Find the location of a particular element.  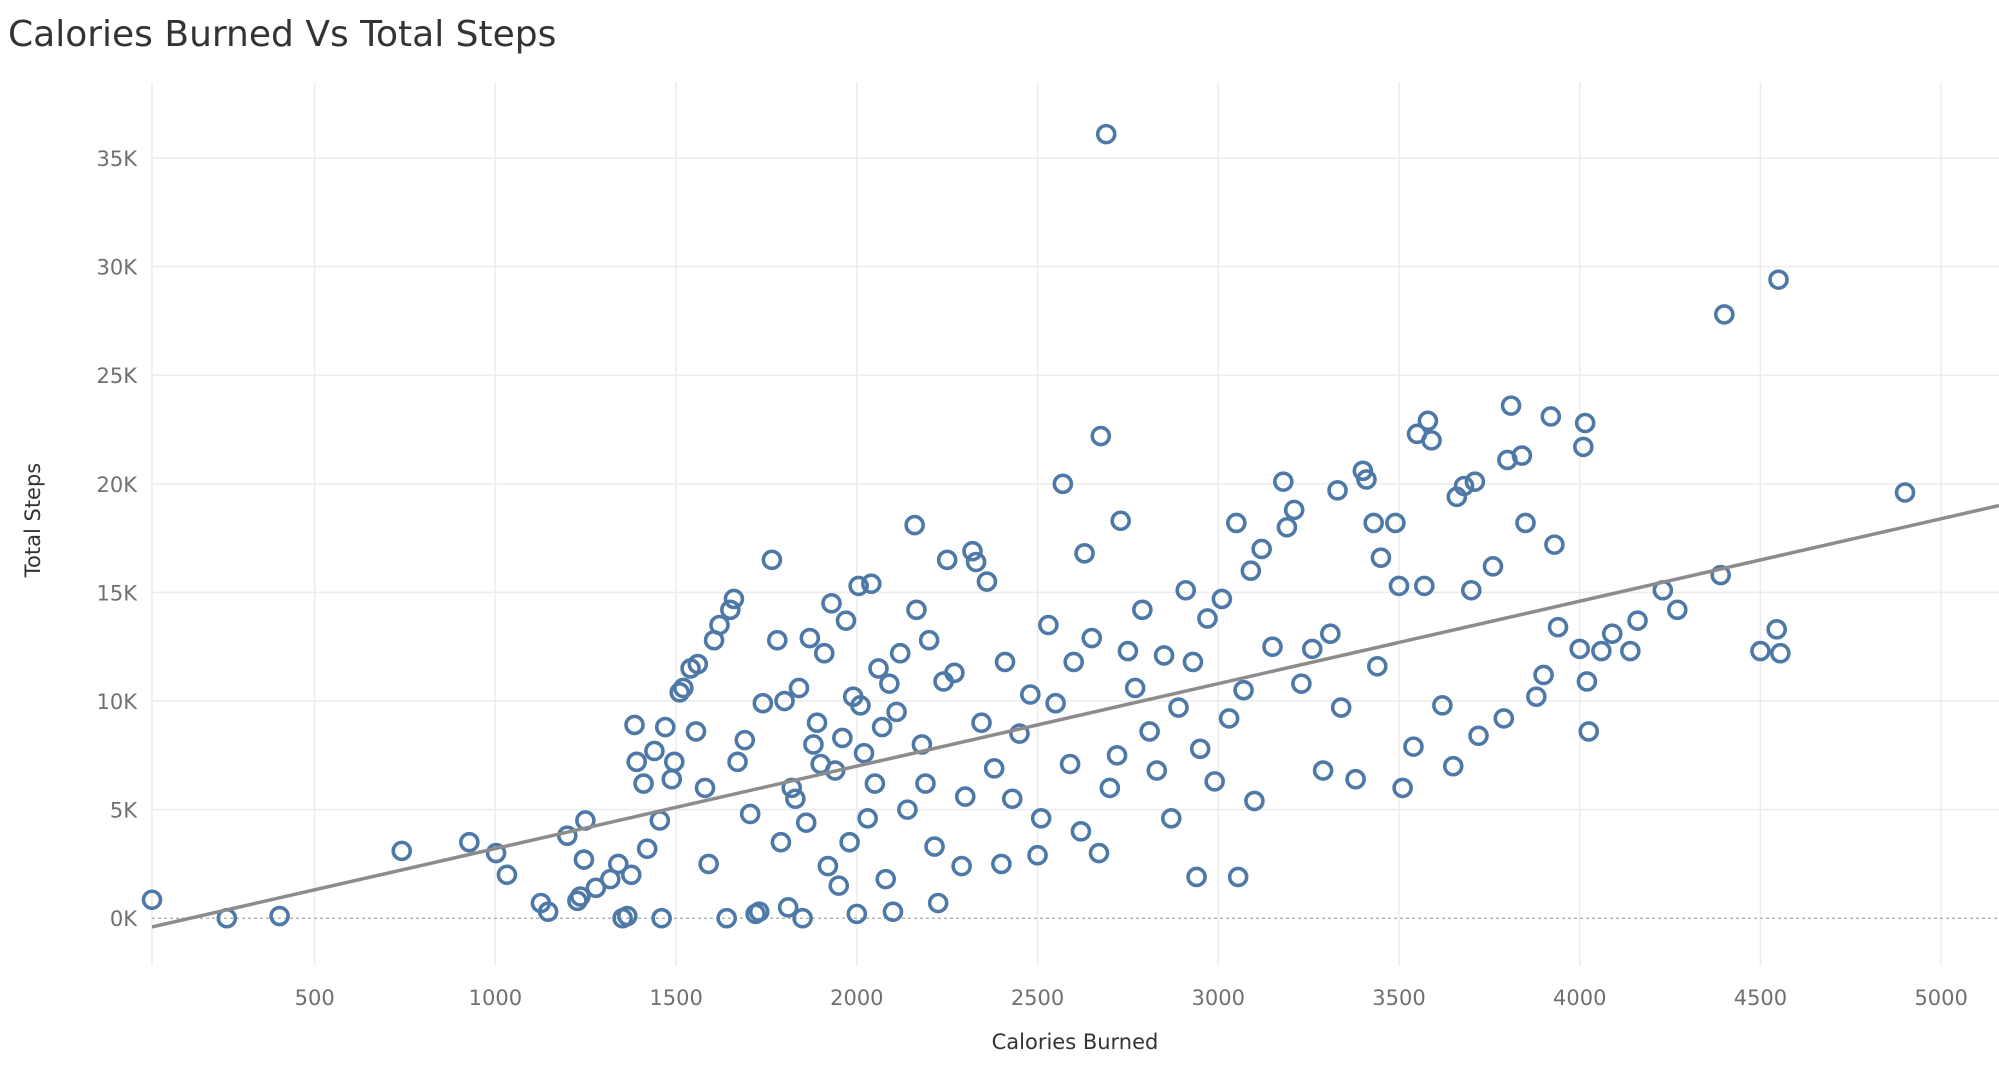

x-axis-label: Calories Burned is located at coordinates (1075, 1042).